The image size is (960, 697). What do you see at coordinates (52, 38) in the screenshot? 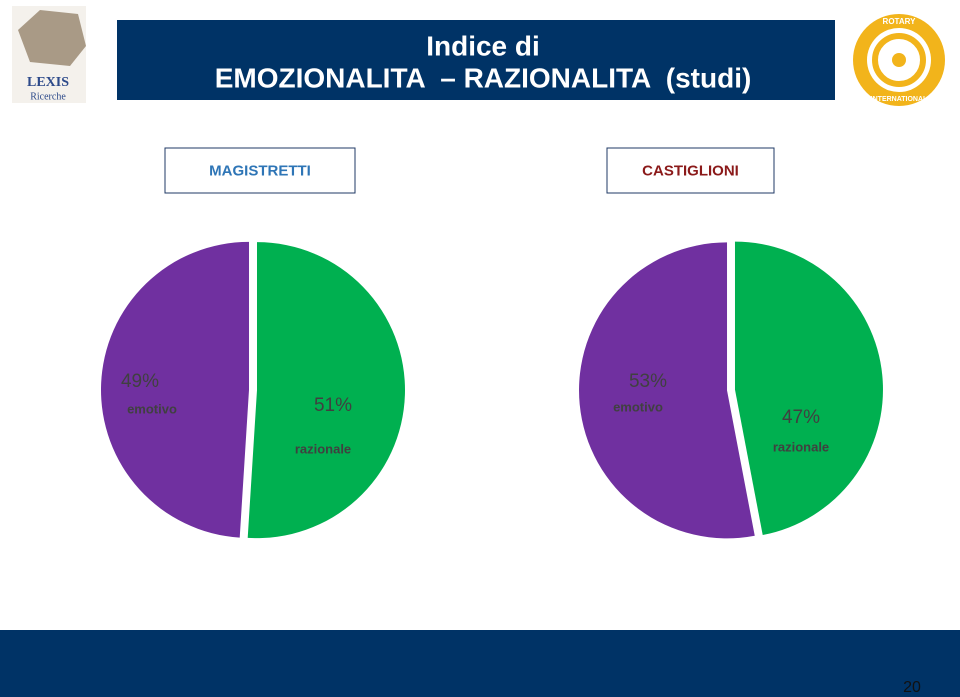
I see `logo-stone` at bounding box center [52, 38].